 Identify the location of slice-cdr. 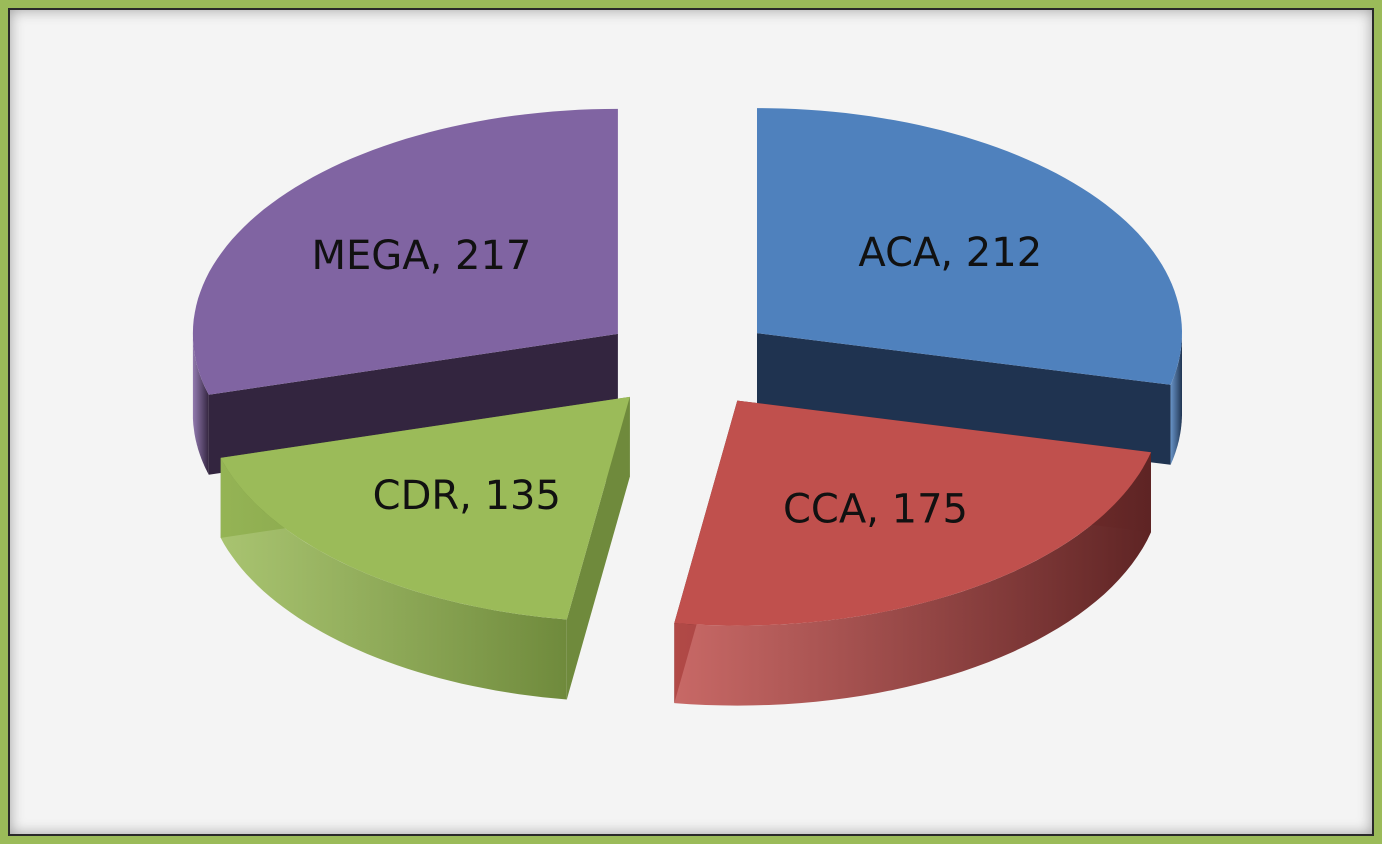
(425, 508).